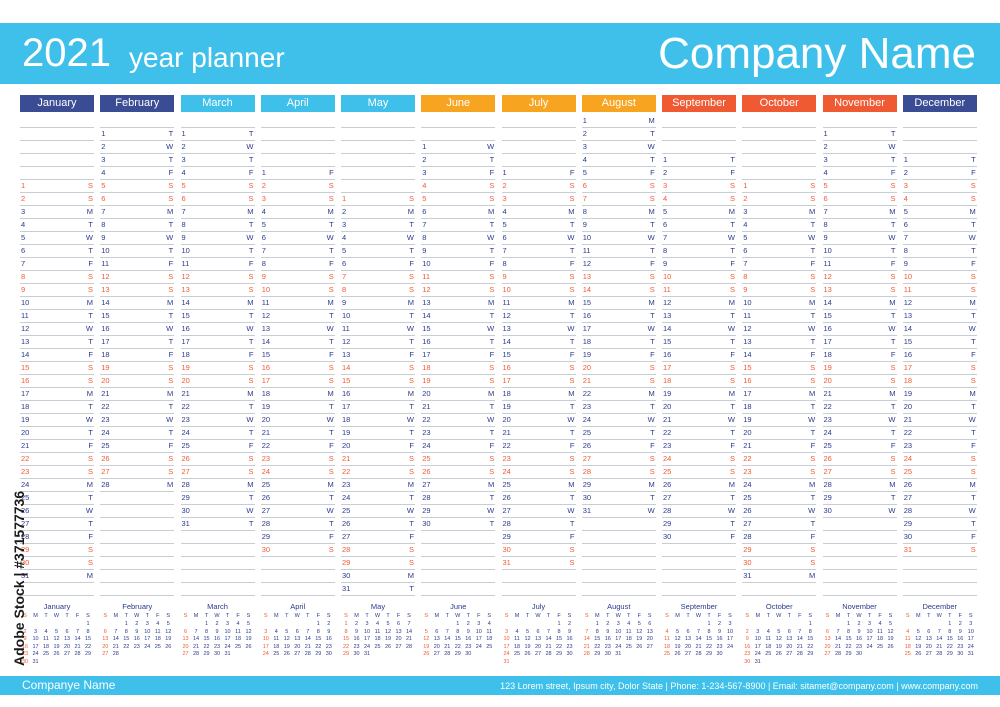 This screenshot has width=1000, height=707. What do you see at coordinates (458, 342) in the screenshot?
I see `day-row: 16 T` at bounding box center [458, 342].